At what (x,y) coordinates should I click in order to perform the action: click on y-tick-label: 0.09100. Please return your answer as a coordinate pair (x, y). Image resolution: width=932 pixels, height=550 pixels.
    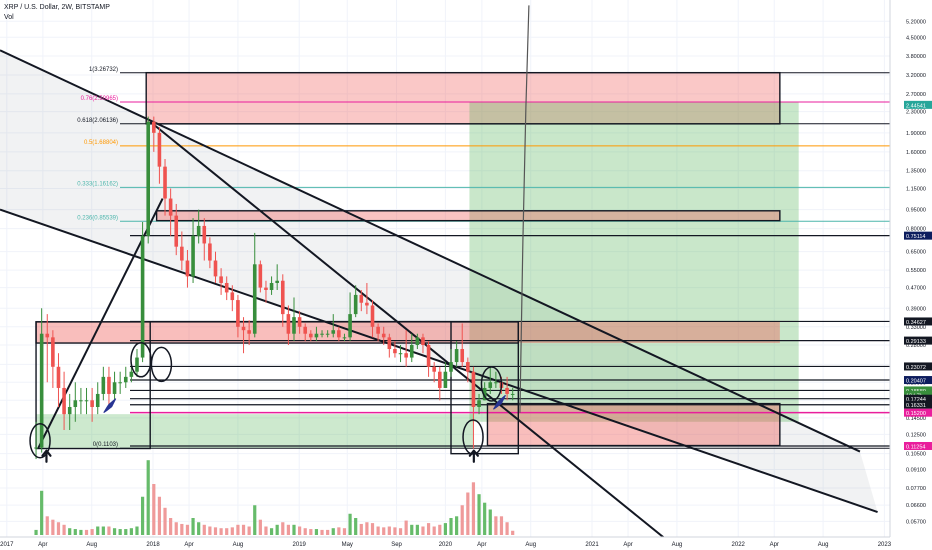
    Looking at the image, I should click on (916, 471).